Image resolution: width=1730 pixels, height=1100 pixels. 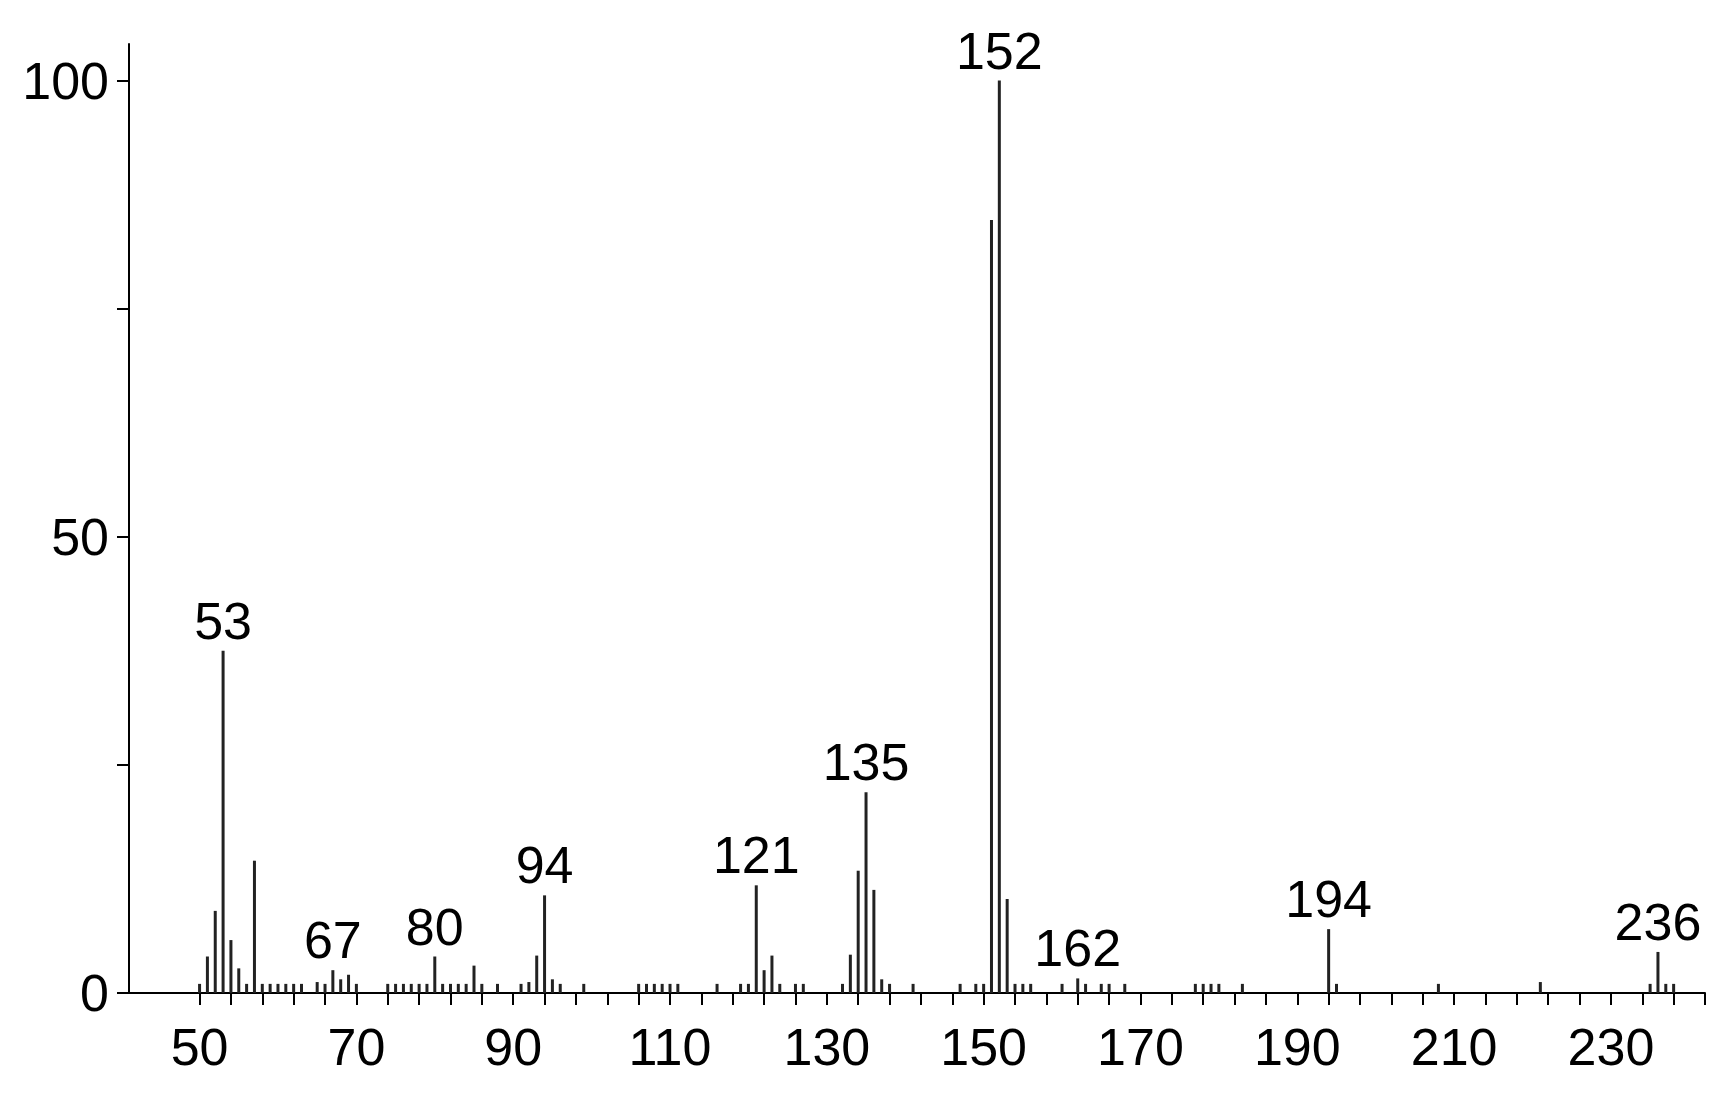 I want to click on annotation: 194, so click(x=1329, y=899).